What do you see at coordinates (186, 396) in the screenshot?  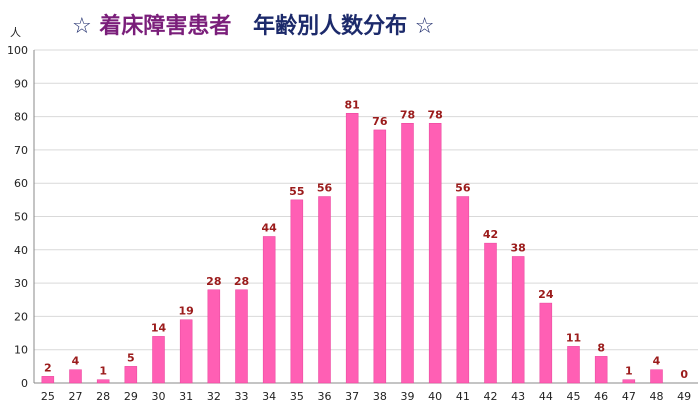 I see `x-tick-label: 31` at bounding box center [186, 396].